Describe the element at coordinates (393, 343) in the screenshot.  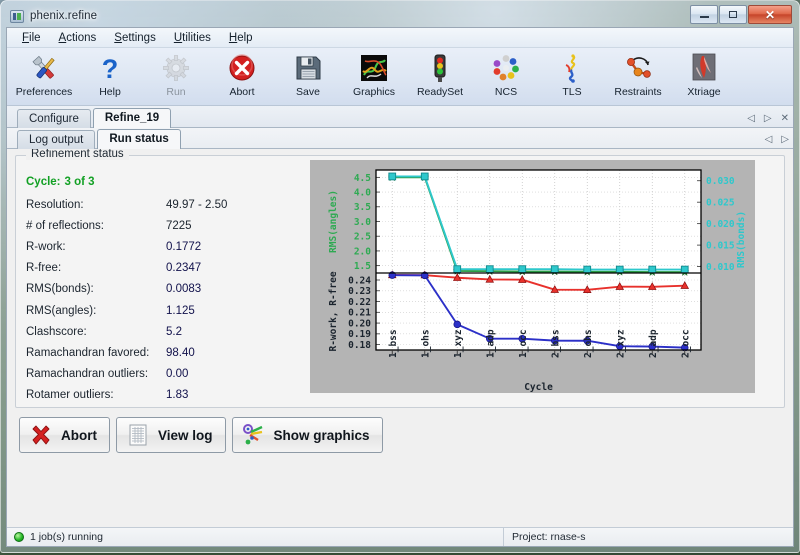
I see `svg-text: 1_bss` at that location.